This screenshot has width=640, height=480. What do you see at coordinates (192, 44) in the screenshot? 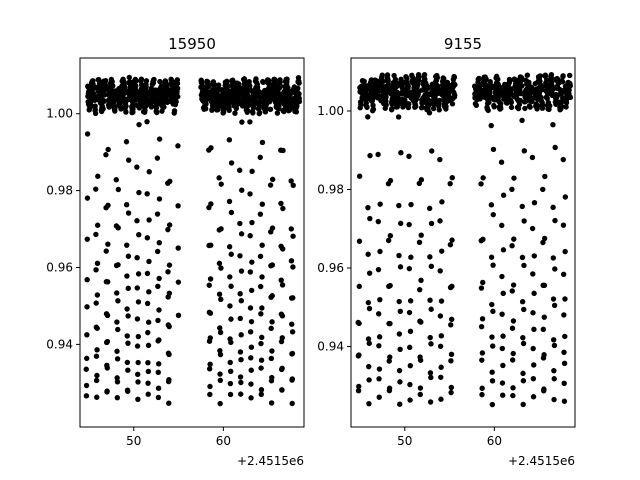
I see `left-panel-title: 15950` at bounding box center [192, 44].